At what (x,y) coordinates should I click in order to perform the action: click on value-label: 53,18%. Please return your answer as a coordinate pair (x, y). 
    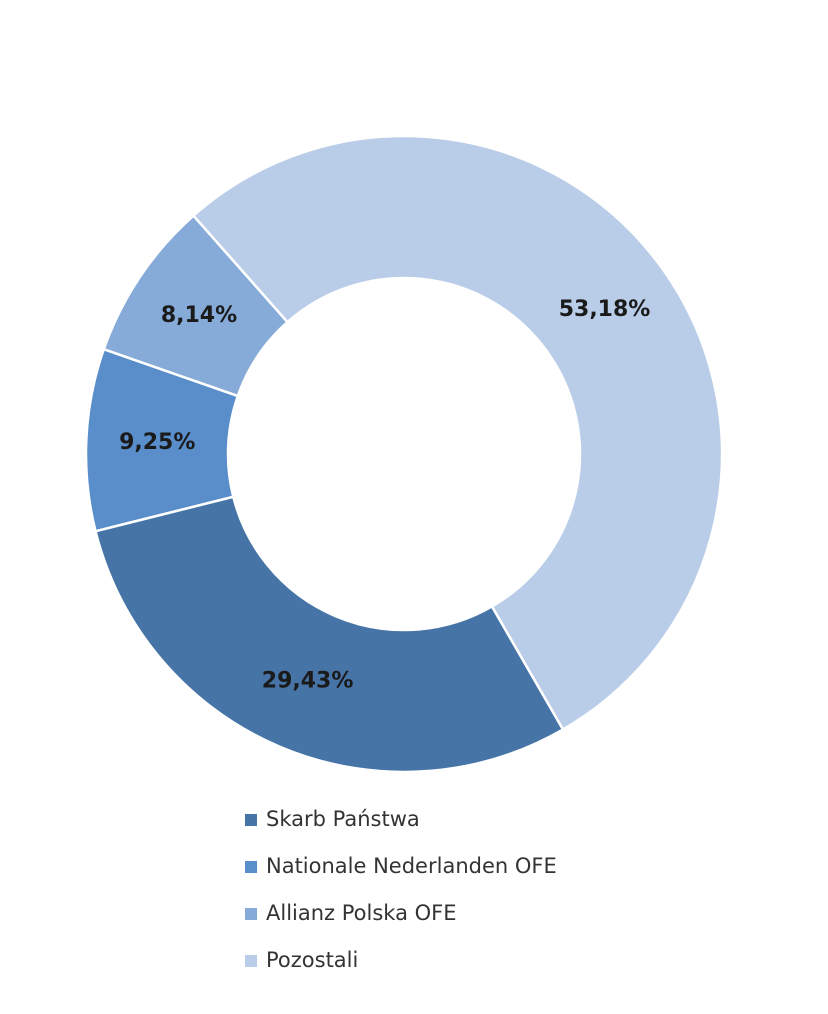
    Looking at the image, I should click on (605, 309).